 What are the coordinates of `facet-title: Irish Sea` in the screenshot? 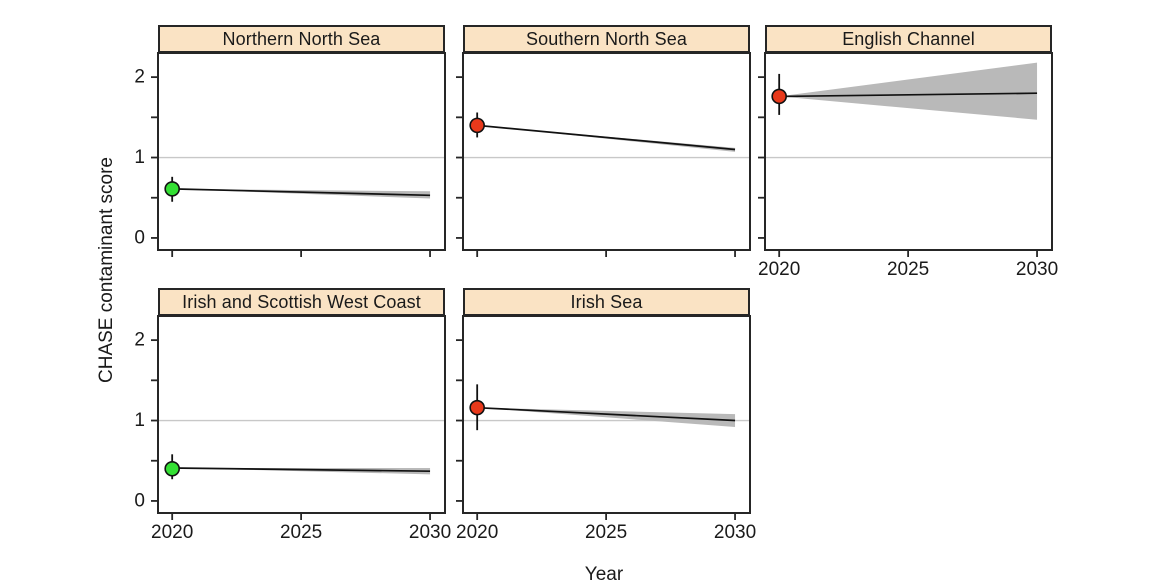 It's located at (606, 302).